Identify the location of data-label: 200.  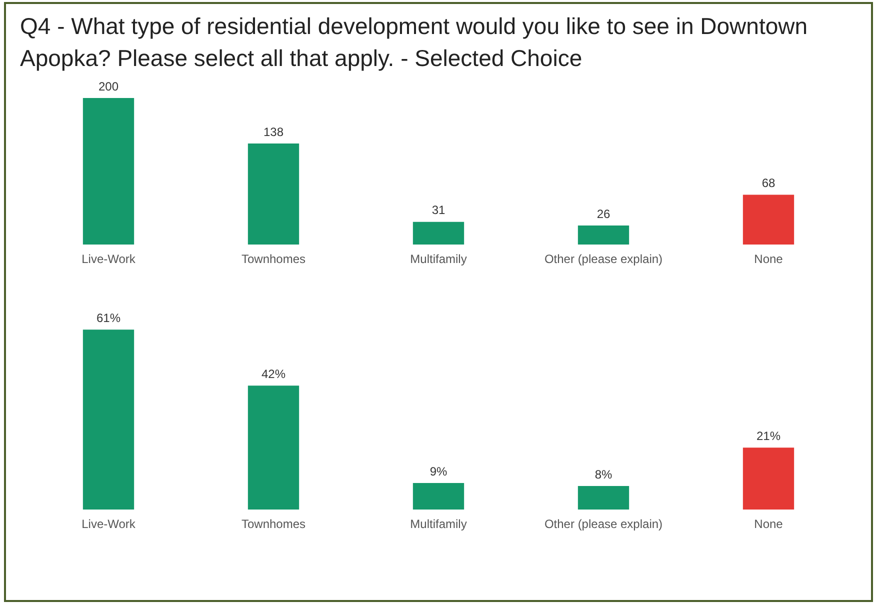
(108, 86).